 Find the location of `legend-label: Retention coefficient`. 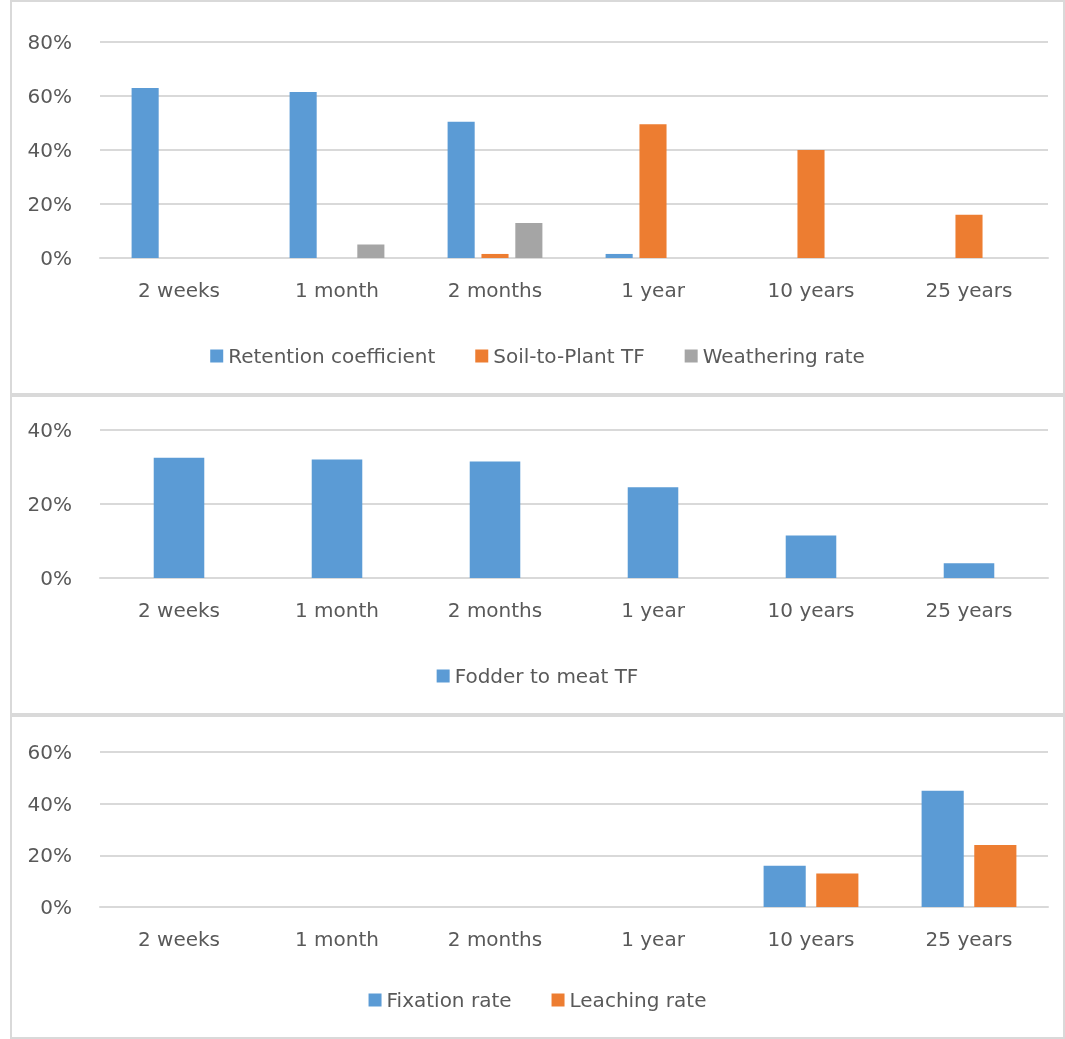

legend-label: Retention coefficient is located at coordinates (332, 356).